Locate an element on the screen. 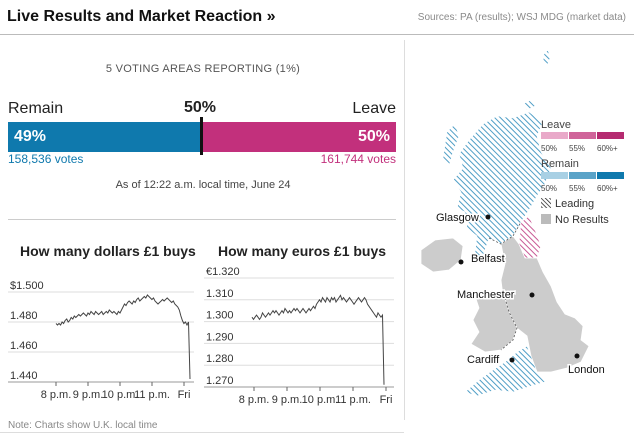 Image resolution: width=634 pixels, height=438 pixels. remain-bar is located at coordinates (104, 137).